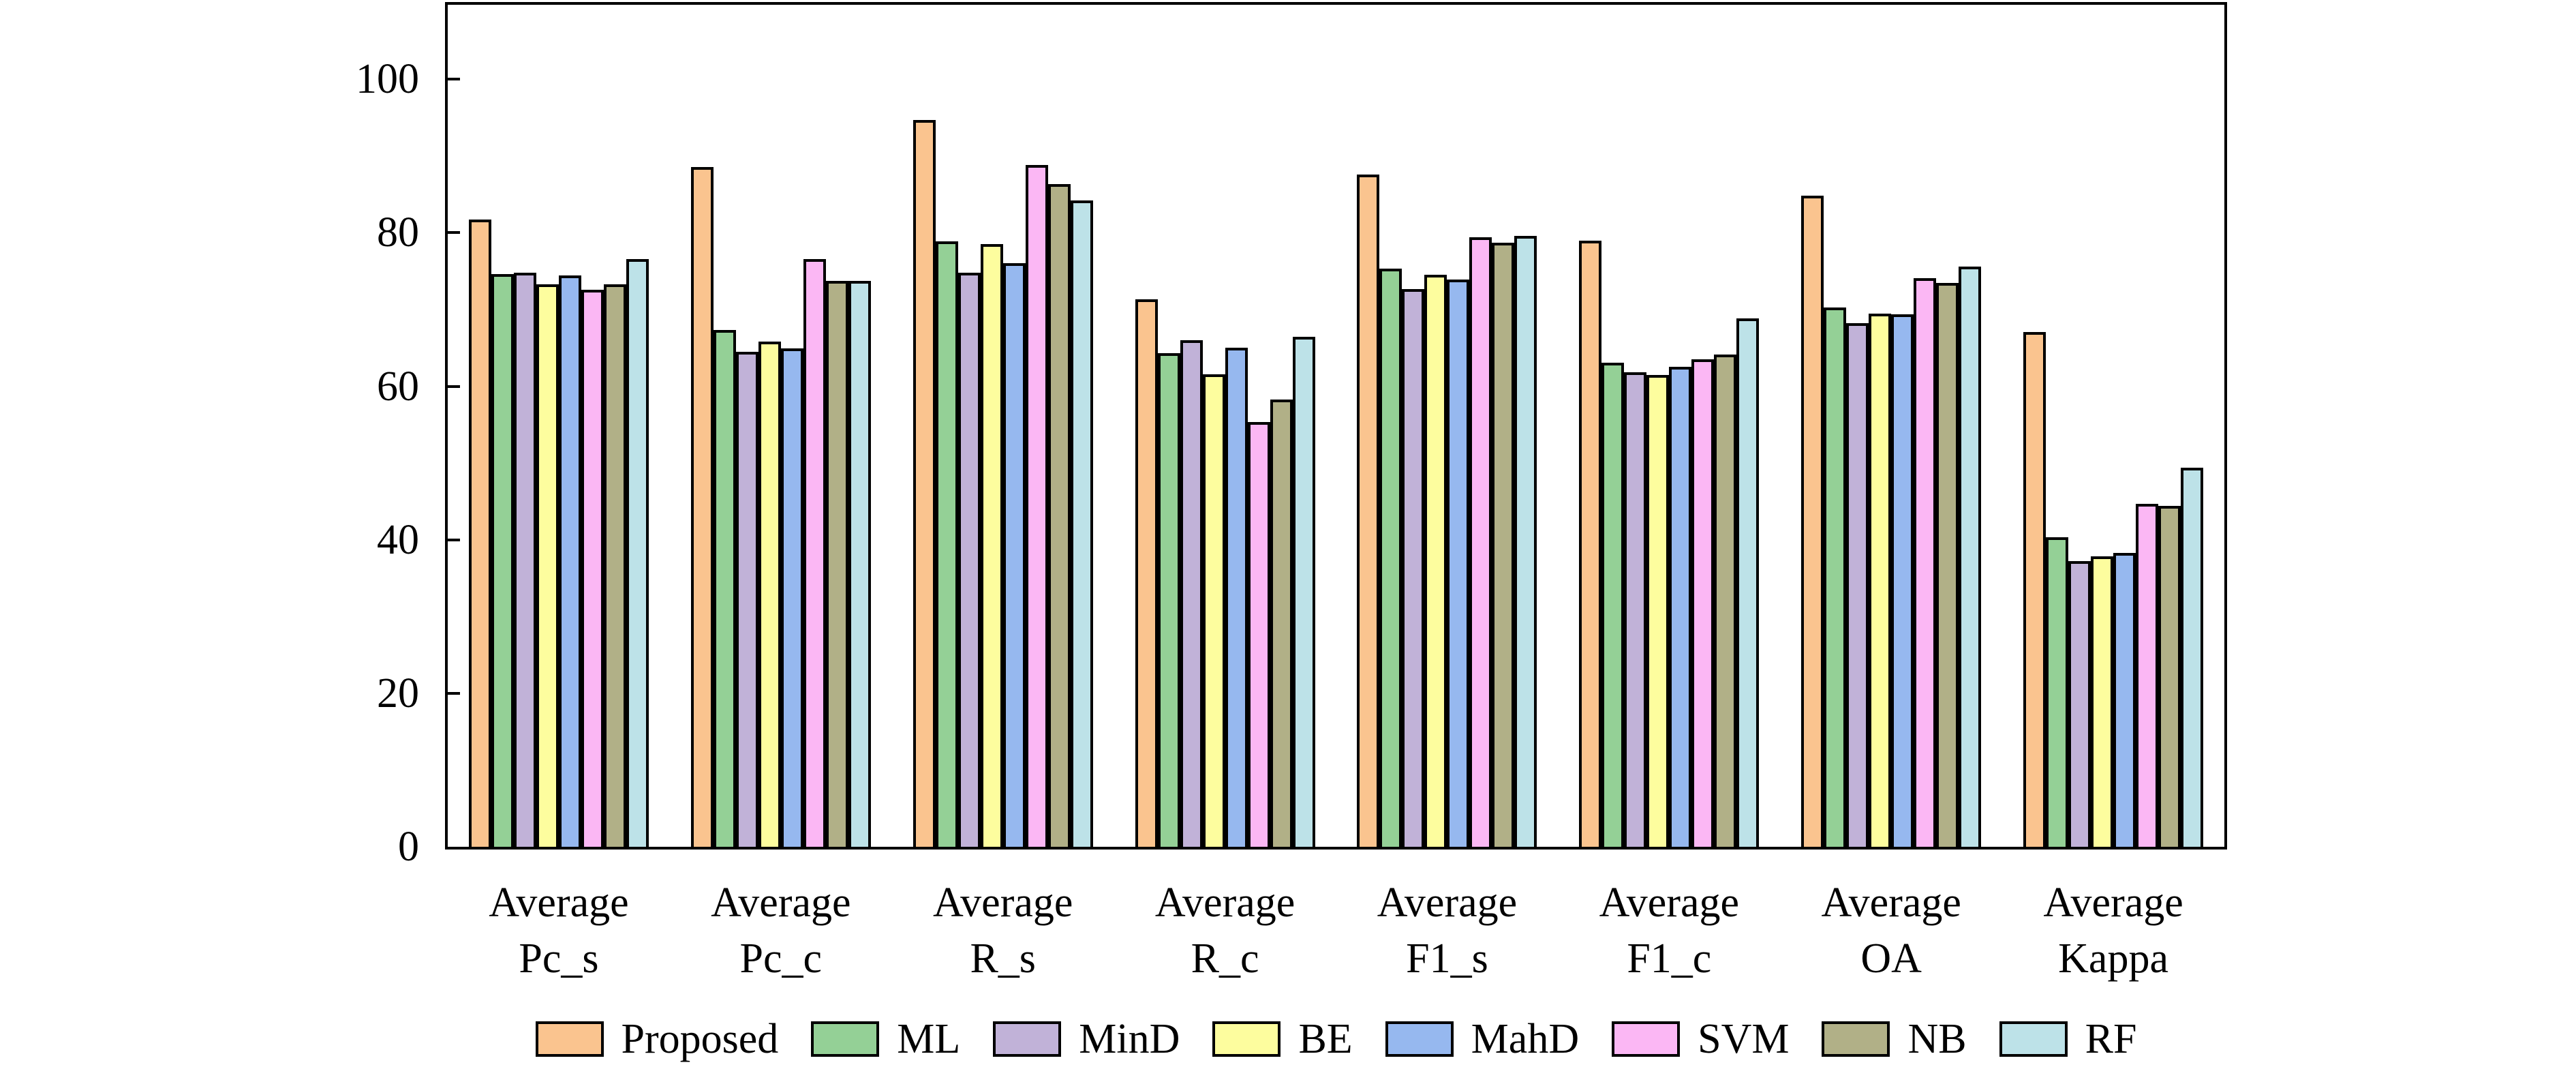  I want to click on legend-label-mahd: MahD, so click(1526, 1039).